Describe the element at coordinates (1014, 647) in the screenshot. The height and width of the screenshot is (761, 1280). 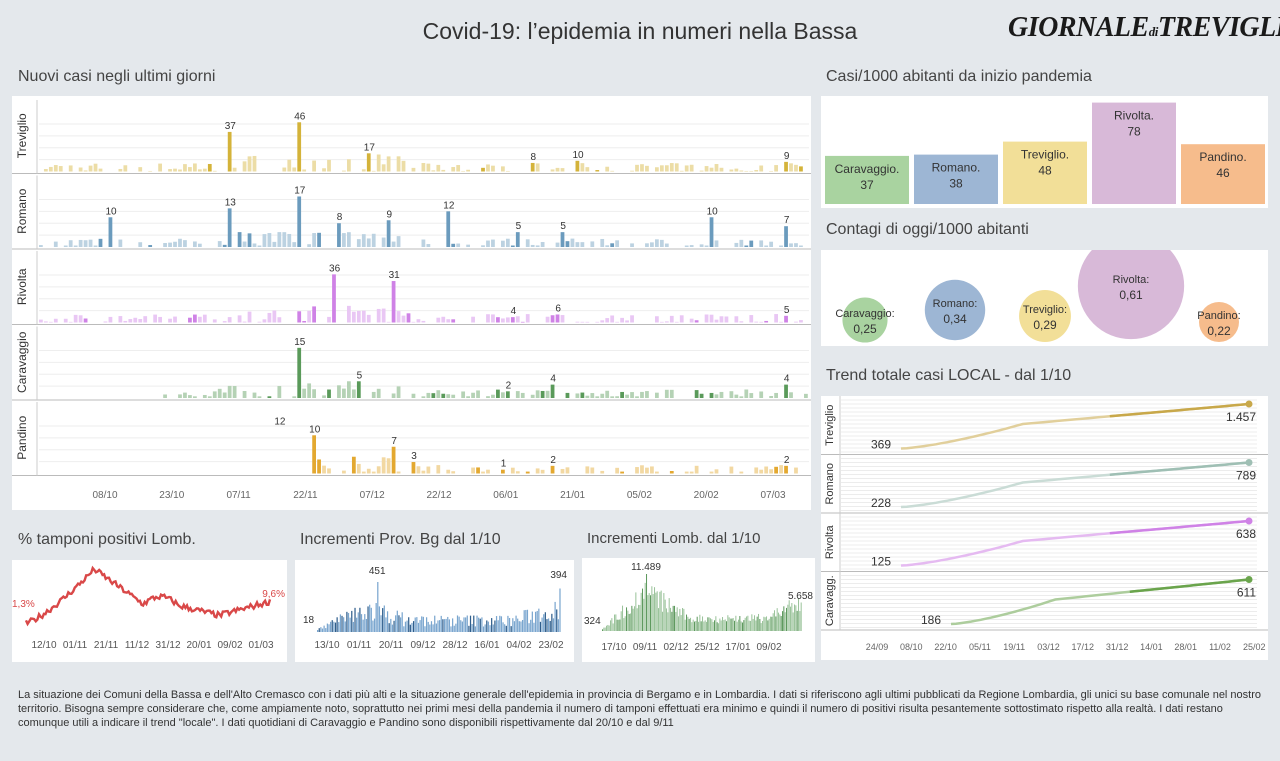
I see `x-tick-label: 19/11` at that location.